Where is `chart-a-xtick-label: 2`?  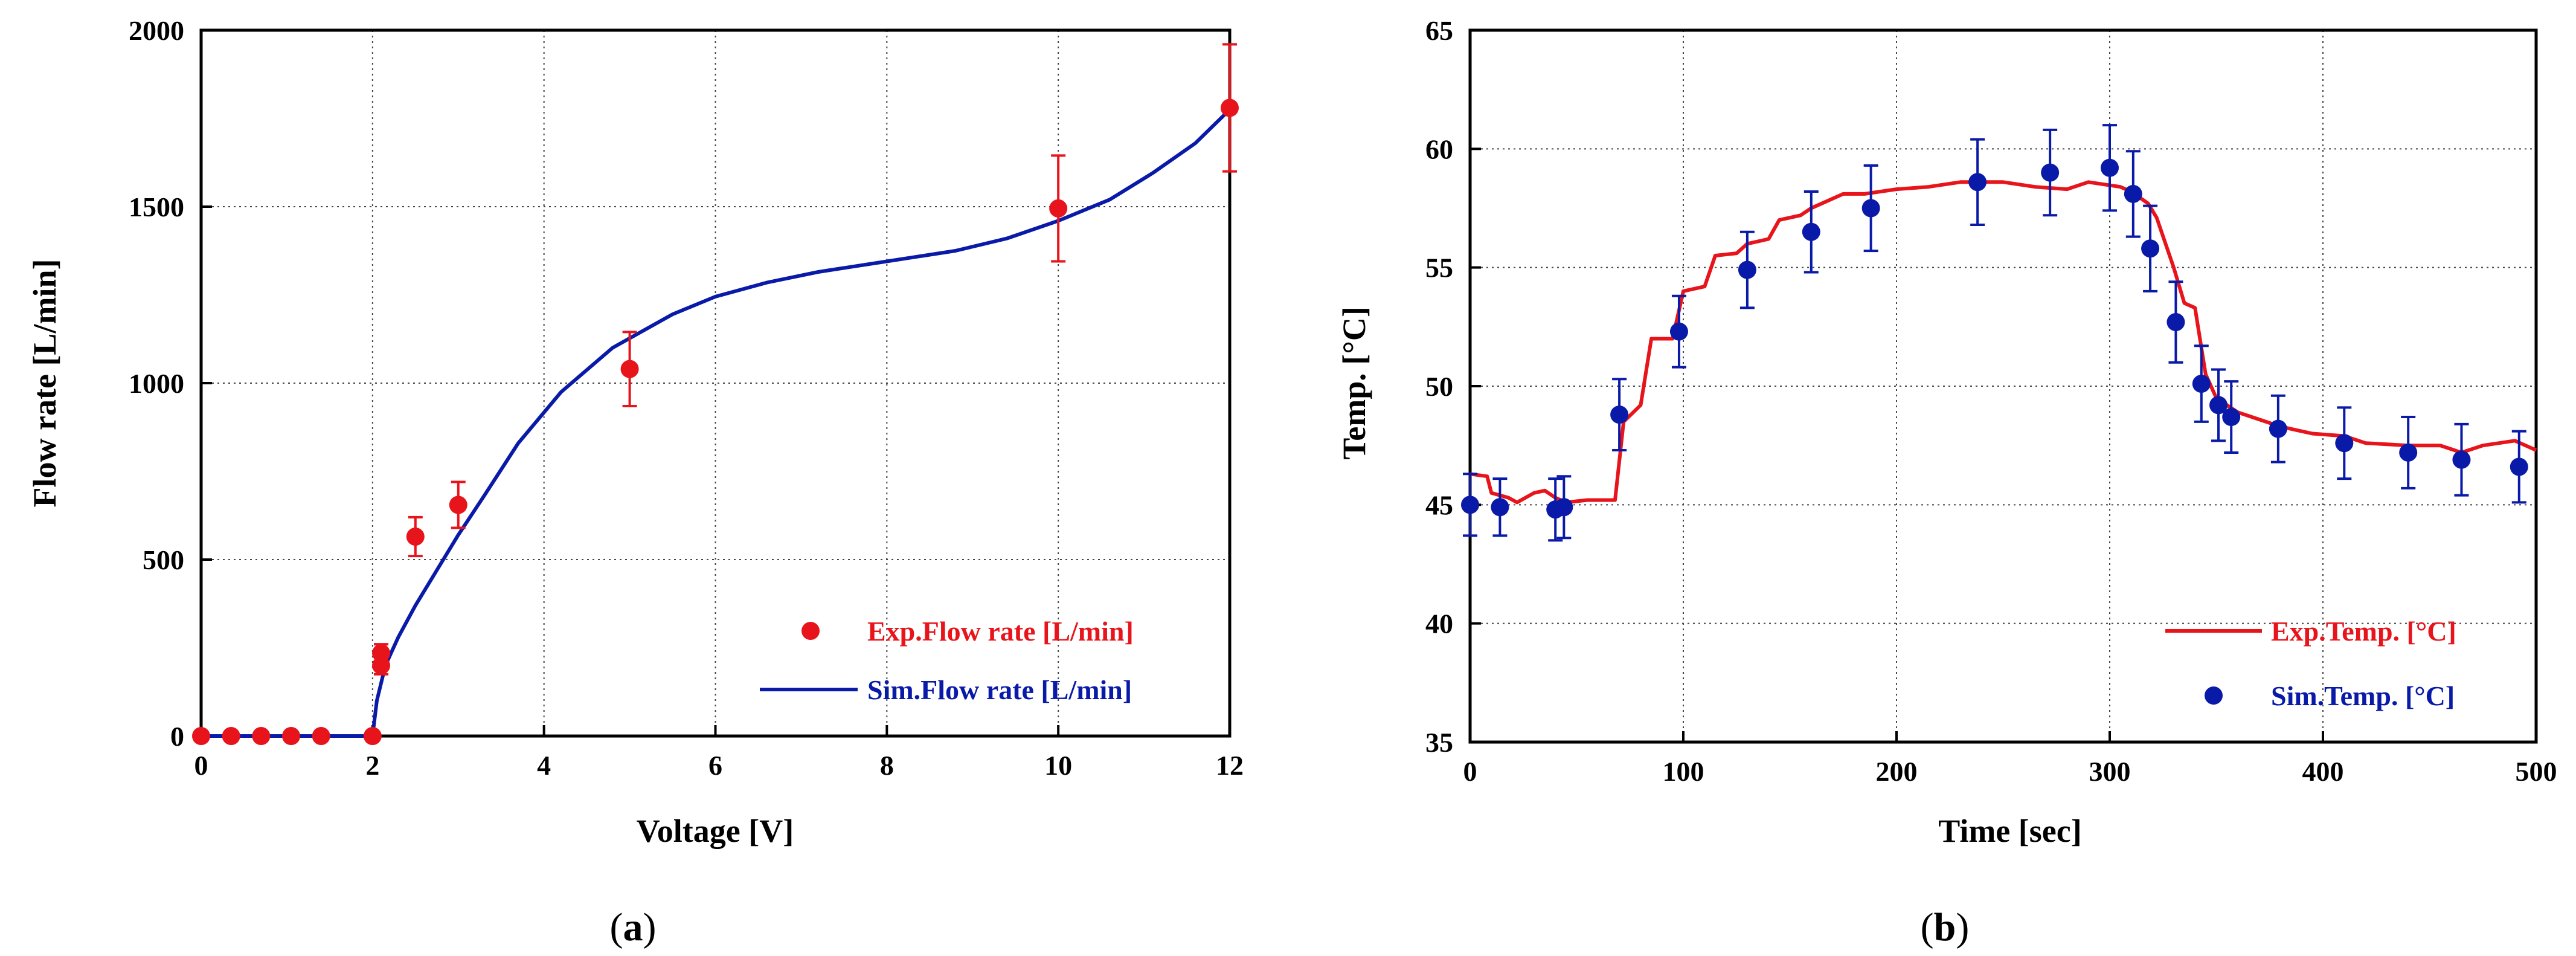
chart-a-xtick-label: 2 is located at coordinates (372, 765).